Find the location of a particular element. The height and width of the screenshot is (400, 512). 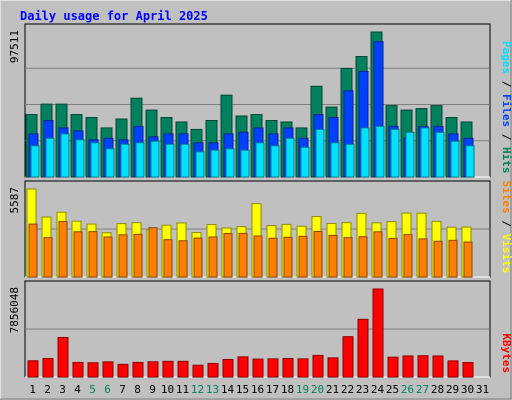

x-tick-label: 24 is located at coordinates (378, 389).